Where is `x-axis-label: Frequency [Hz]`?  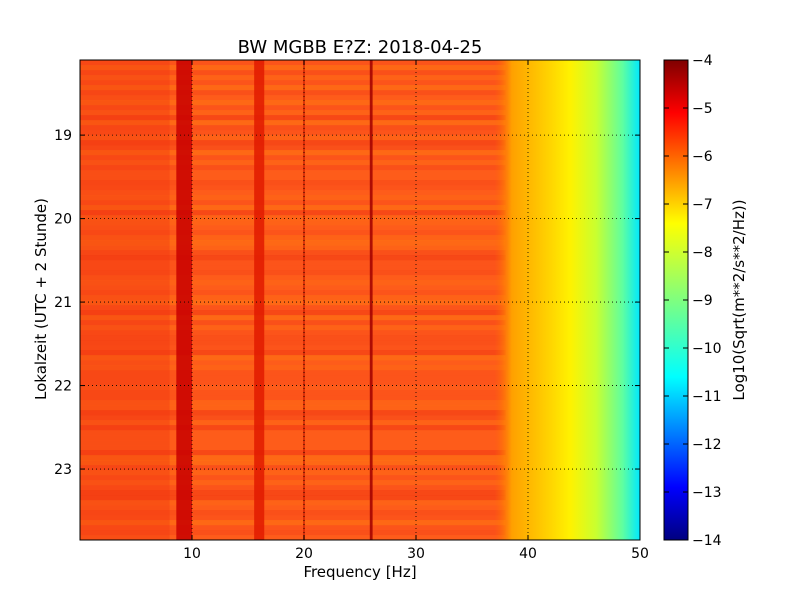
x-axis-label: Frequency [Hz] is located at coordinates (359, 572).